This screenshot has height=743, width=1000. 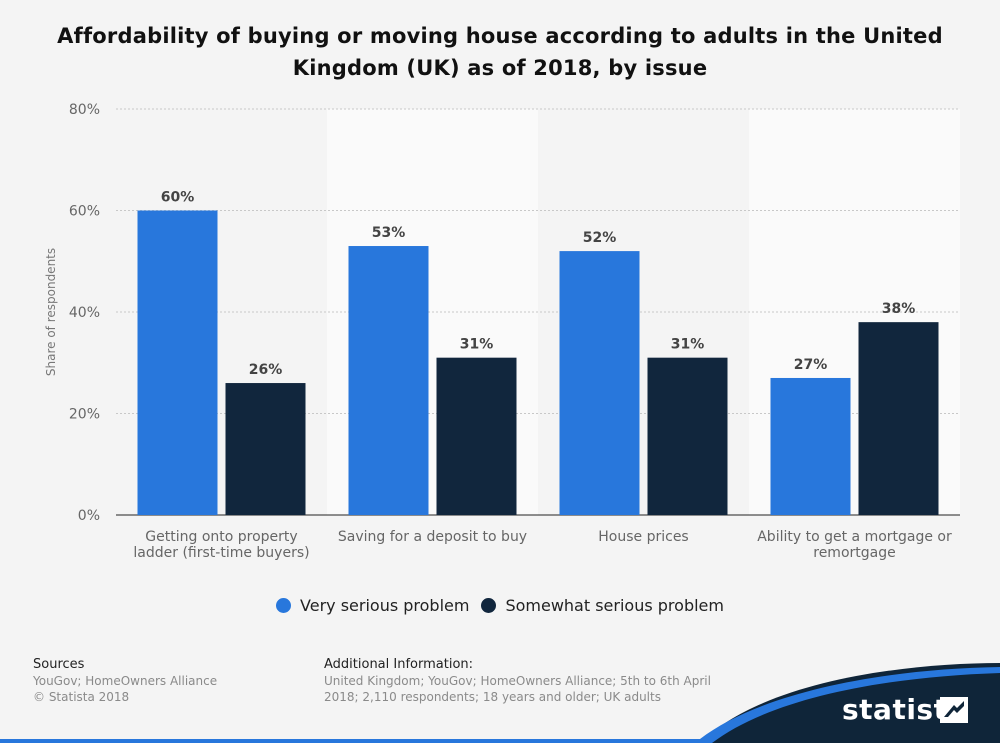 What do you see at coordinates (385, 605) in the screenshot?
I see `legend-label: Very serious problem` at bounding box center [385, 605].